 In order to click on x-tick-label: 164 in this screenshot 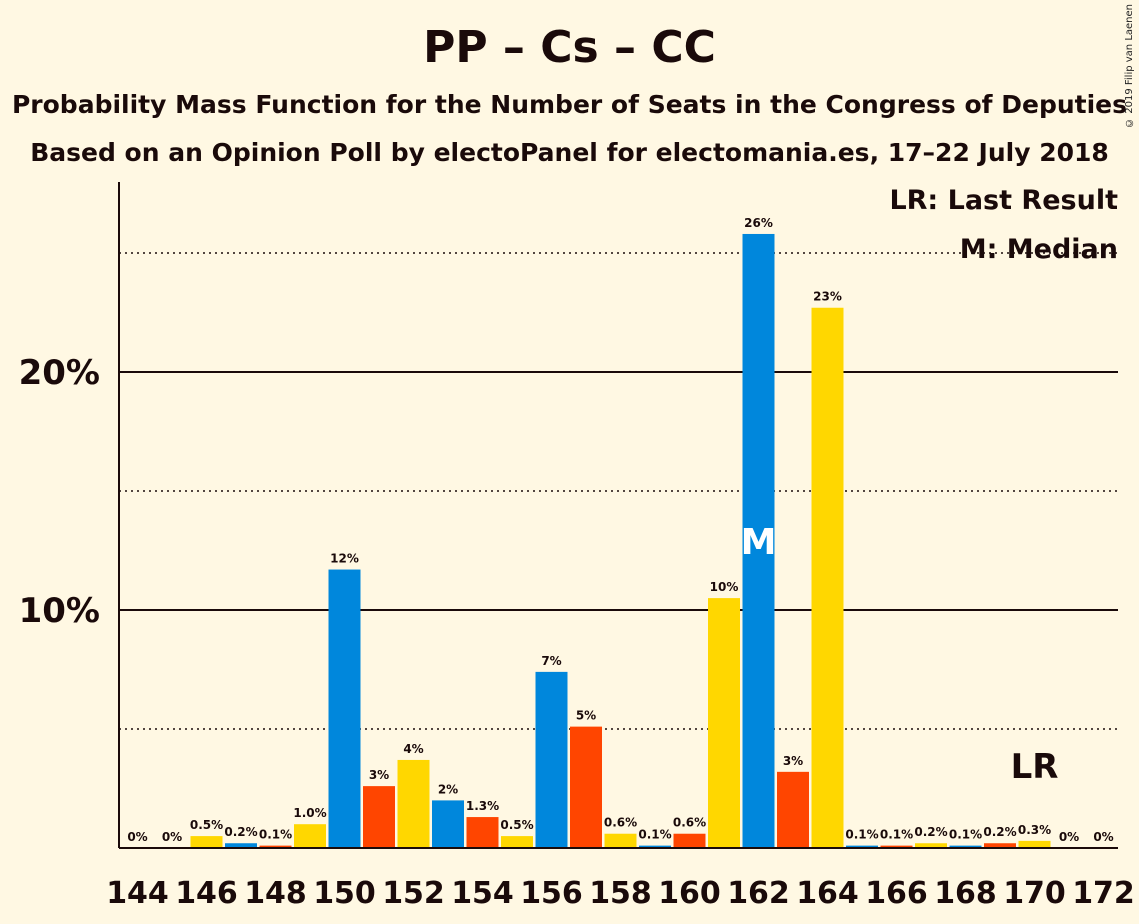, I will do `click(827, 893)`.